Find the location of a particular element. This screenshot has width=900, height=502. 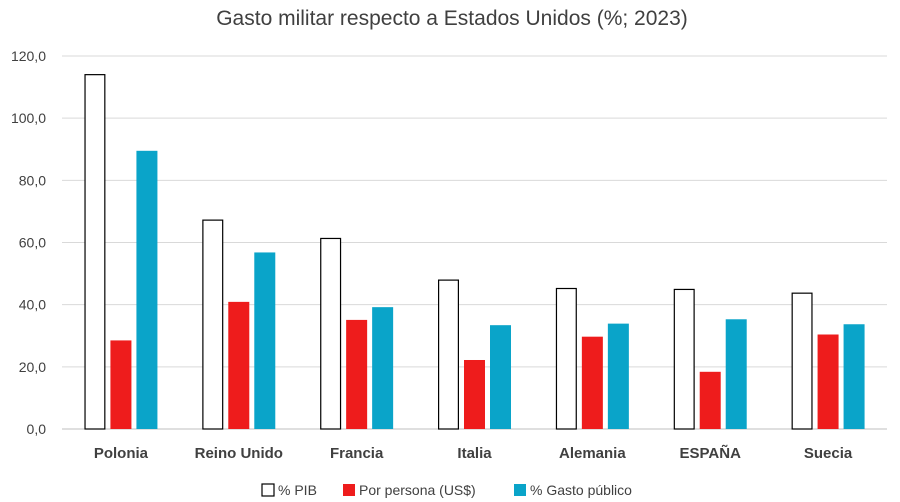

legend: % PIB Por persona (US$) % Gasto público is located at coordinates (446, 490).